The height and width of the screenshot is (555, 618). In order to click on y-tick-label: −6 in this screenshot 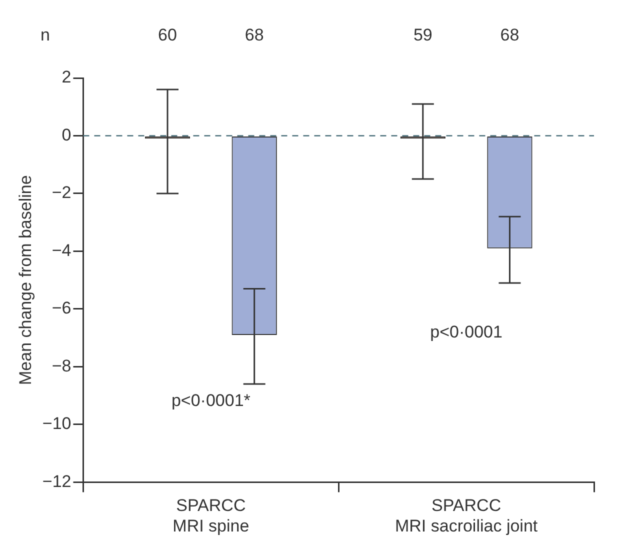, I will do `click(62, 308)`.